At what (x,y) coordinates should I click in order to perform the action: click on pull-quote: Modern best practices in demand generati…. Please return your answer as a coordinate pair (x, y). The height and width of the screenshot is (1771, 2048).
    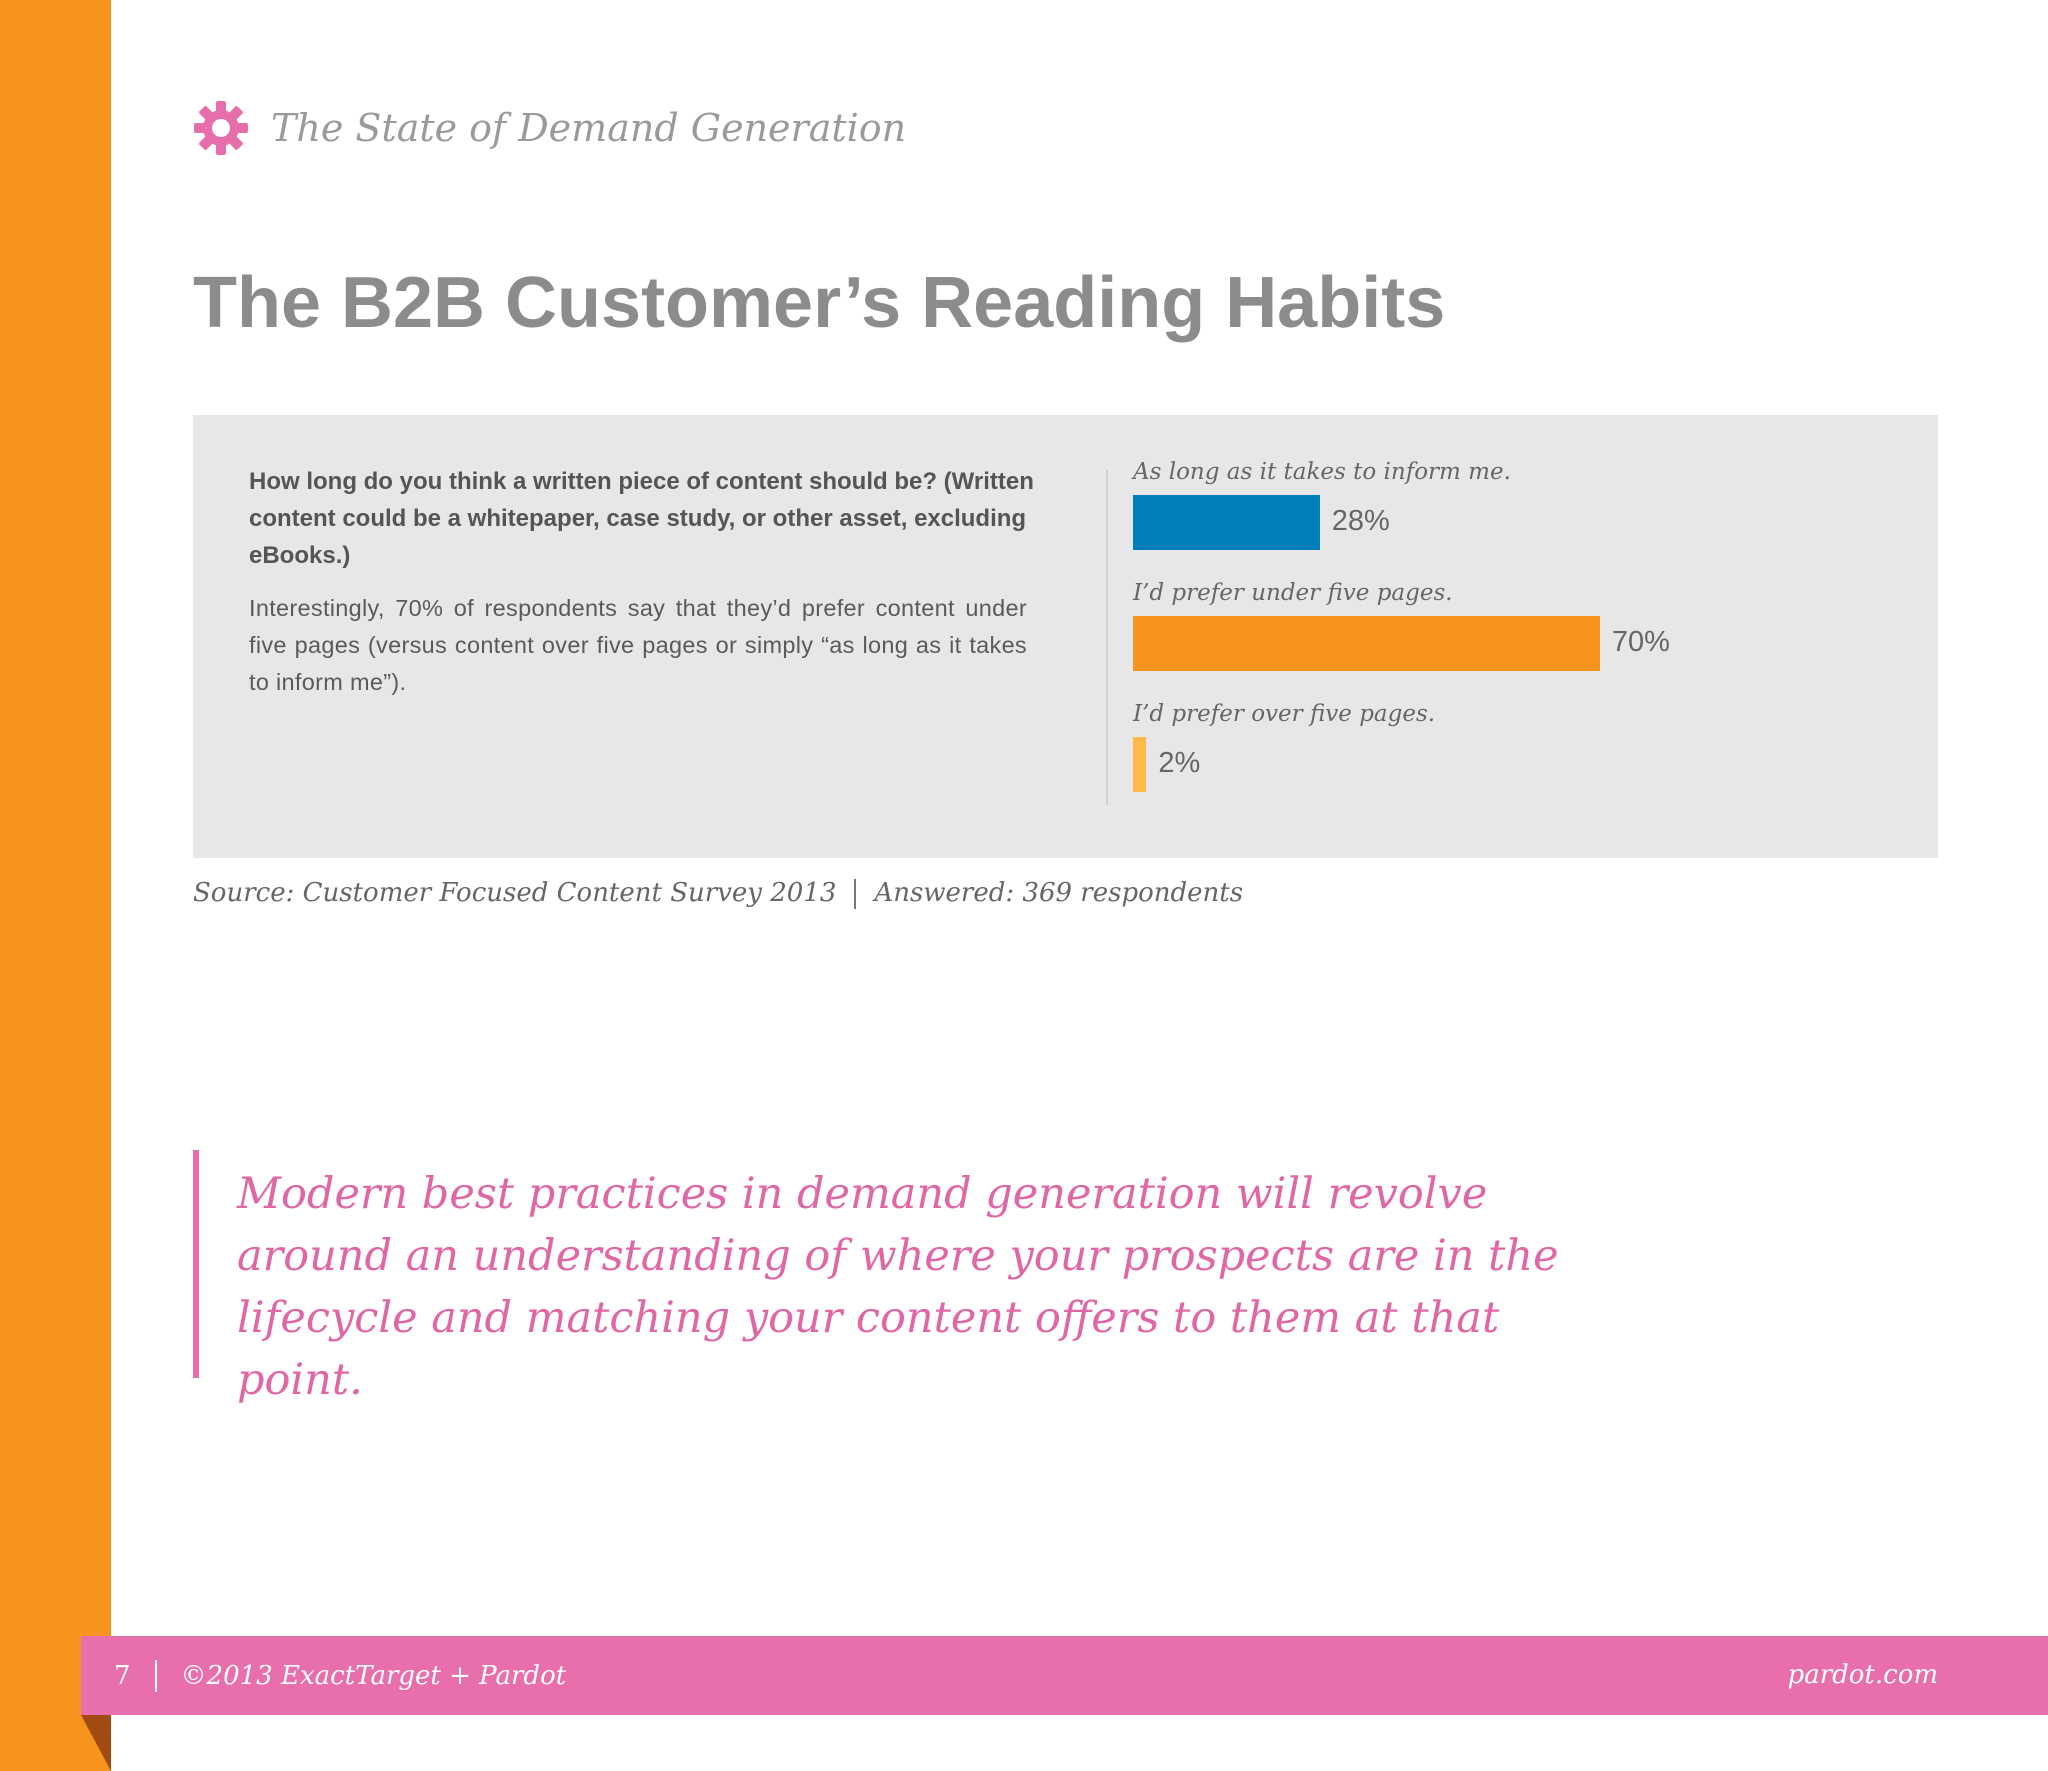
    Looking at the image, I should click on (898, 1287).